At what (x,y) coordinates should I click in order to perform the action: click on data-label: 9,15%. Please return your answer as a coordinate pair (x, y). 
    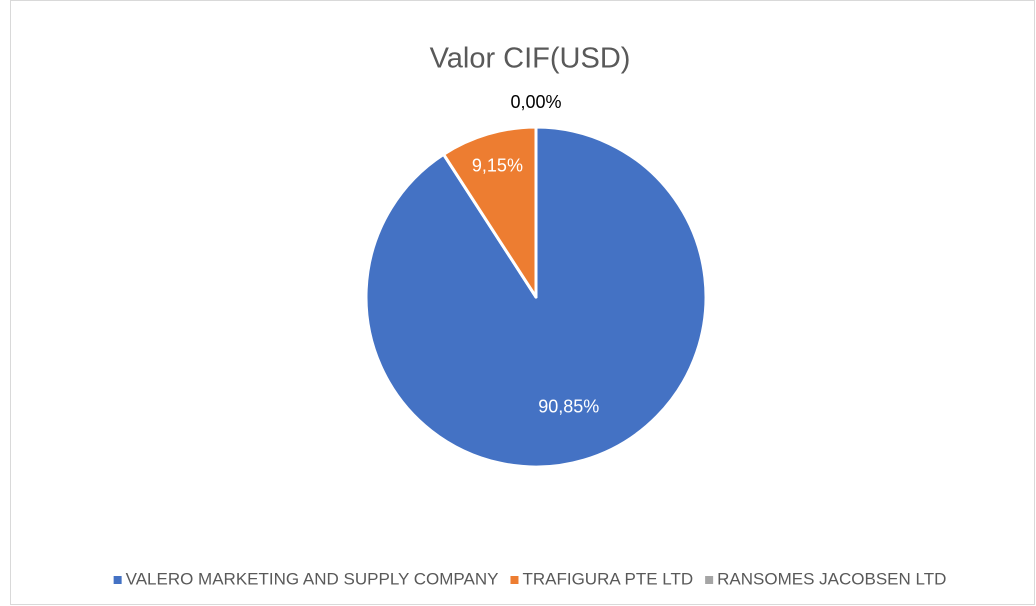
    Looking at the image, I should click on (497, 165).